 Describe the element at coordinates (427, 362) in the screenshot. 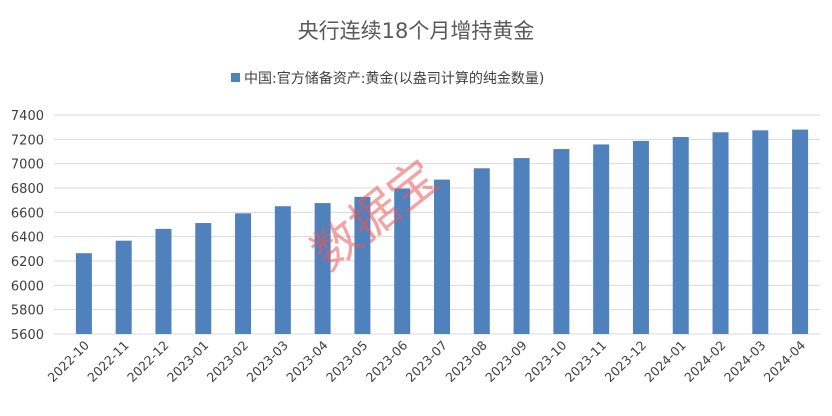

I see `x-tick-label: 2023-07` at that location.